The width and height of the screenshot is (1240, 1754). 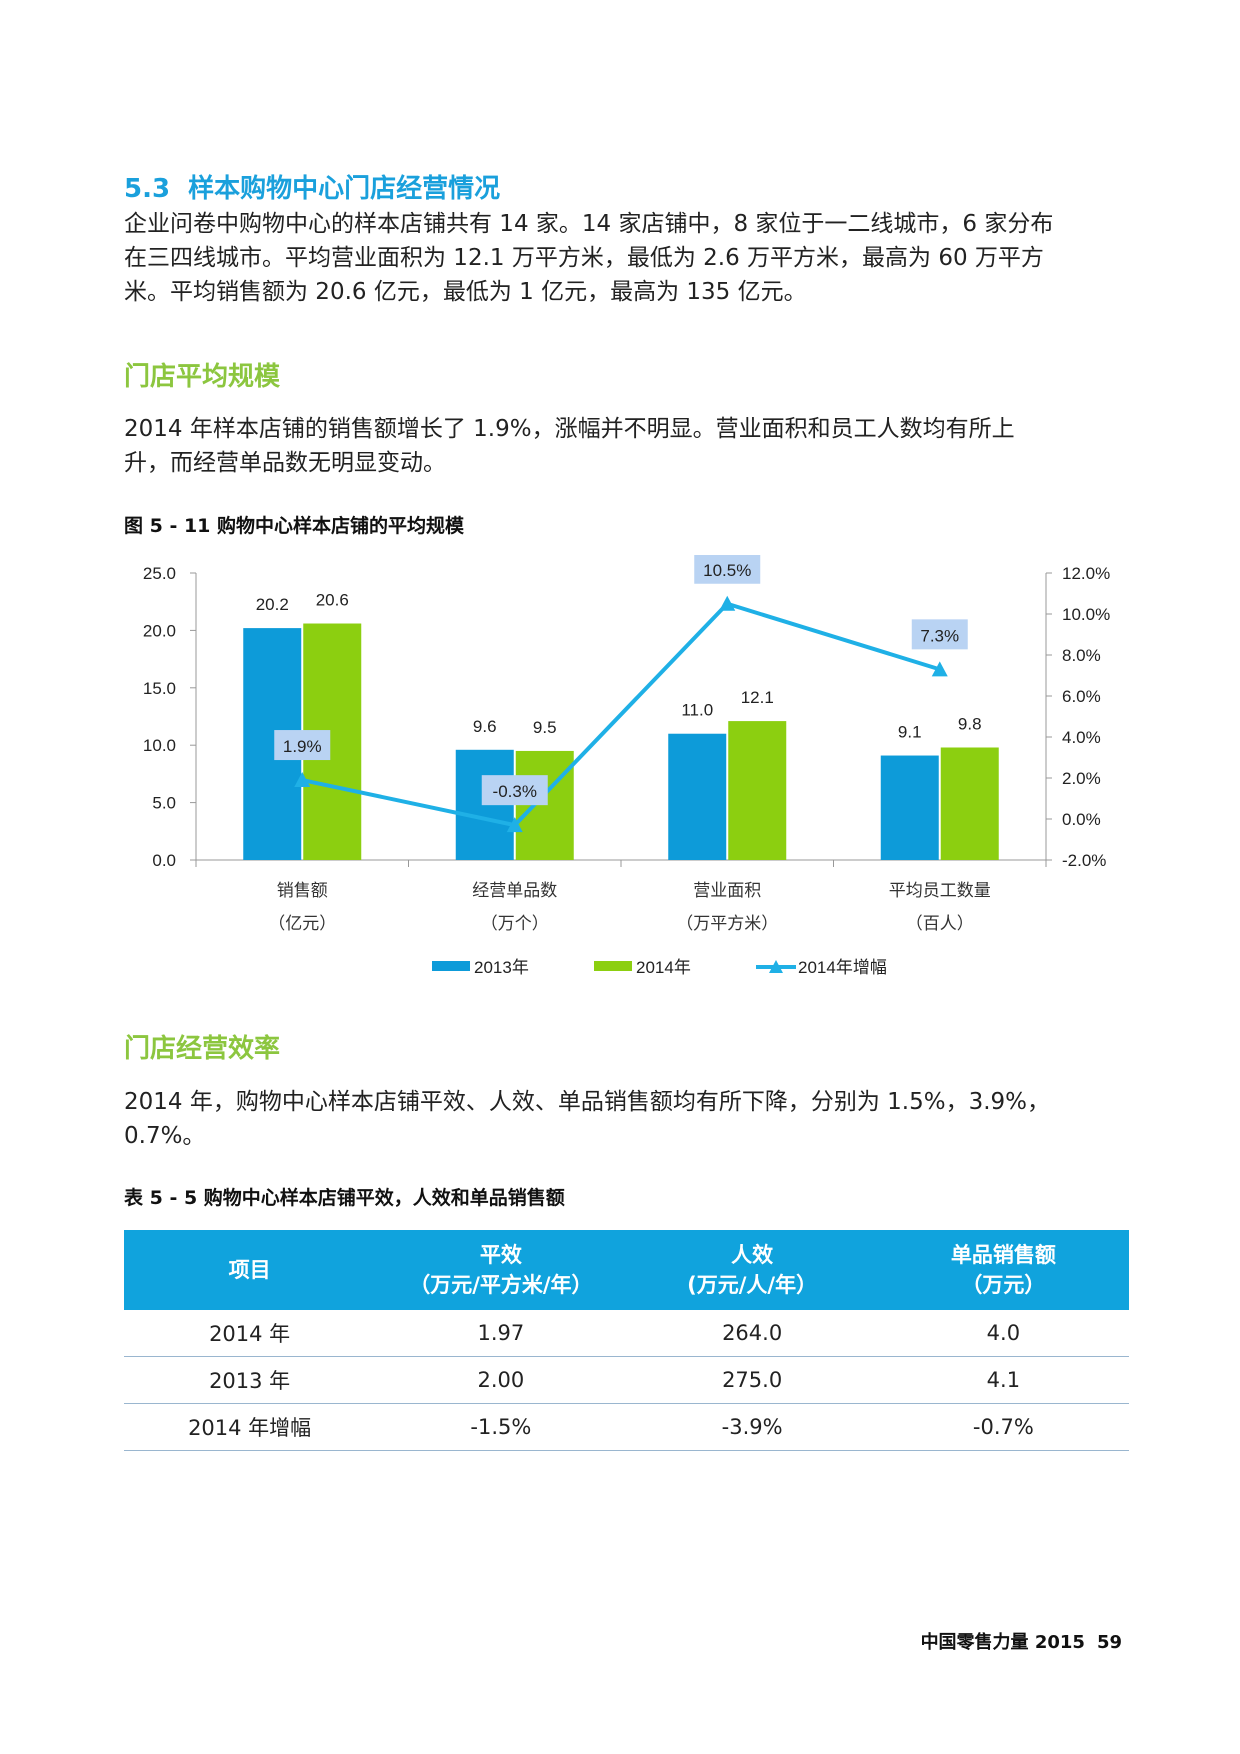 What do you see at coordinates (1003, 1270) in the screenshot?
I see `header-sales-per-sku: 单品销售额 （万元）` at bounding box center [1003, 1270].